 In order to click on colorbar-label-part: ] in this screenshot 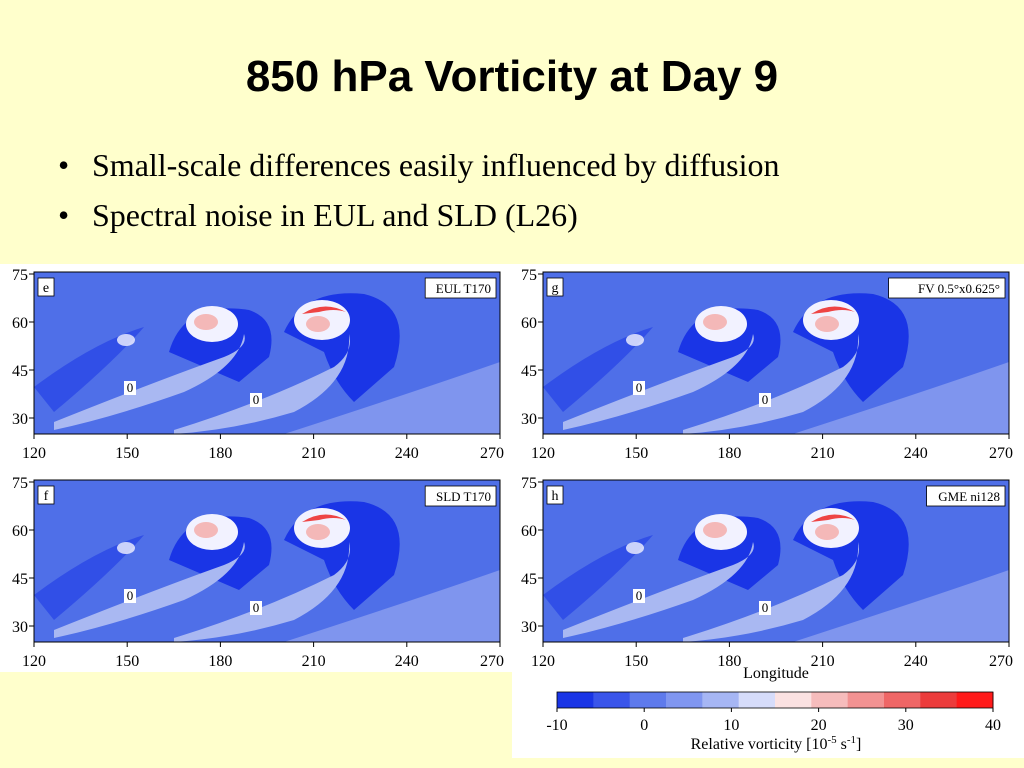, I will do `click(858, 744)`.